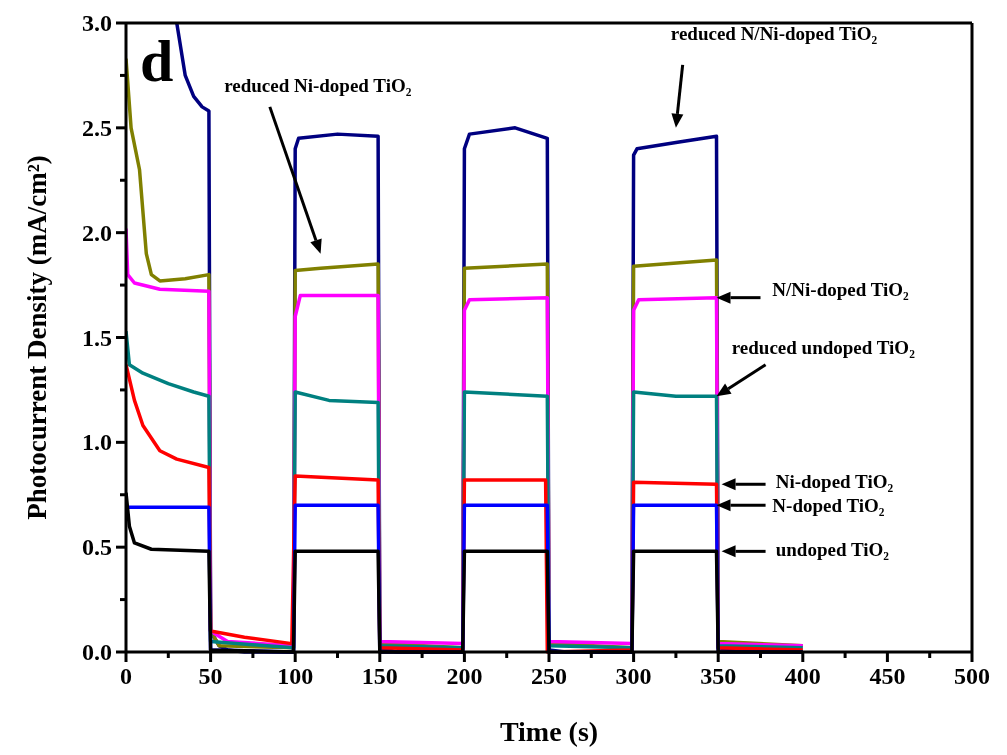 This screenshot has height=755, width=1007. What do you see at coordinates (834, 482) in the screenshot?
I see `annotation: Ni-doped TiO₂` at bounding box center [834, 482].